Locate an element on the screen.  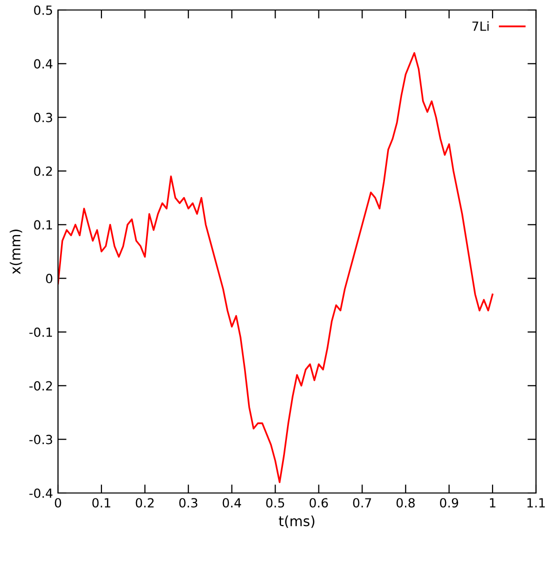
y-tick-label: 0.5 is located at coordinates (43, 10).